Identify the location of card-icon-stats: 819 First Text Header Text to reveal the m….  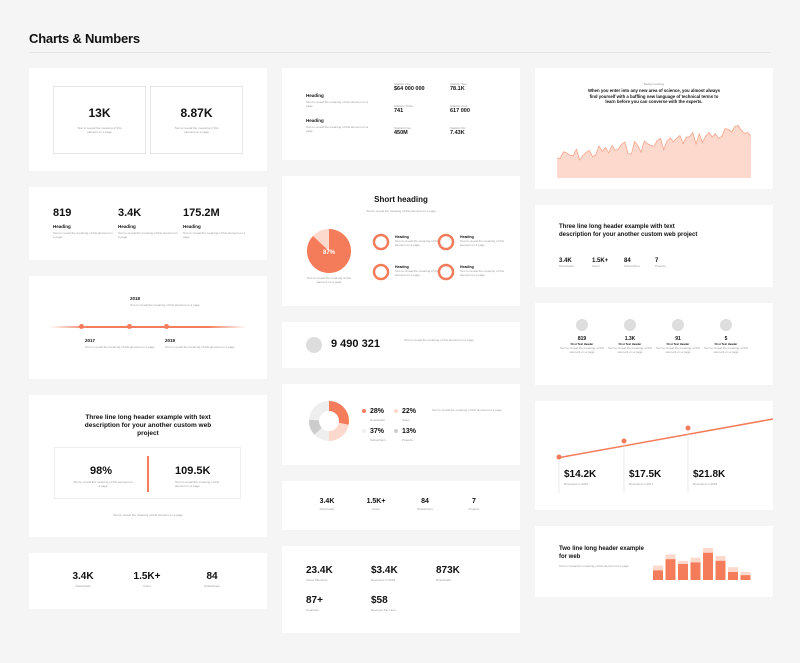
(654, 344).